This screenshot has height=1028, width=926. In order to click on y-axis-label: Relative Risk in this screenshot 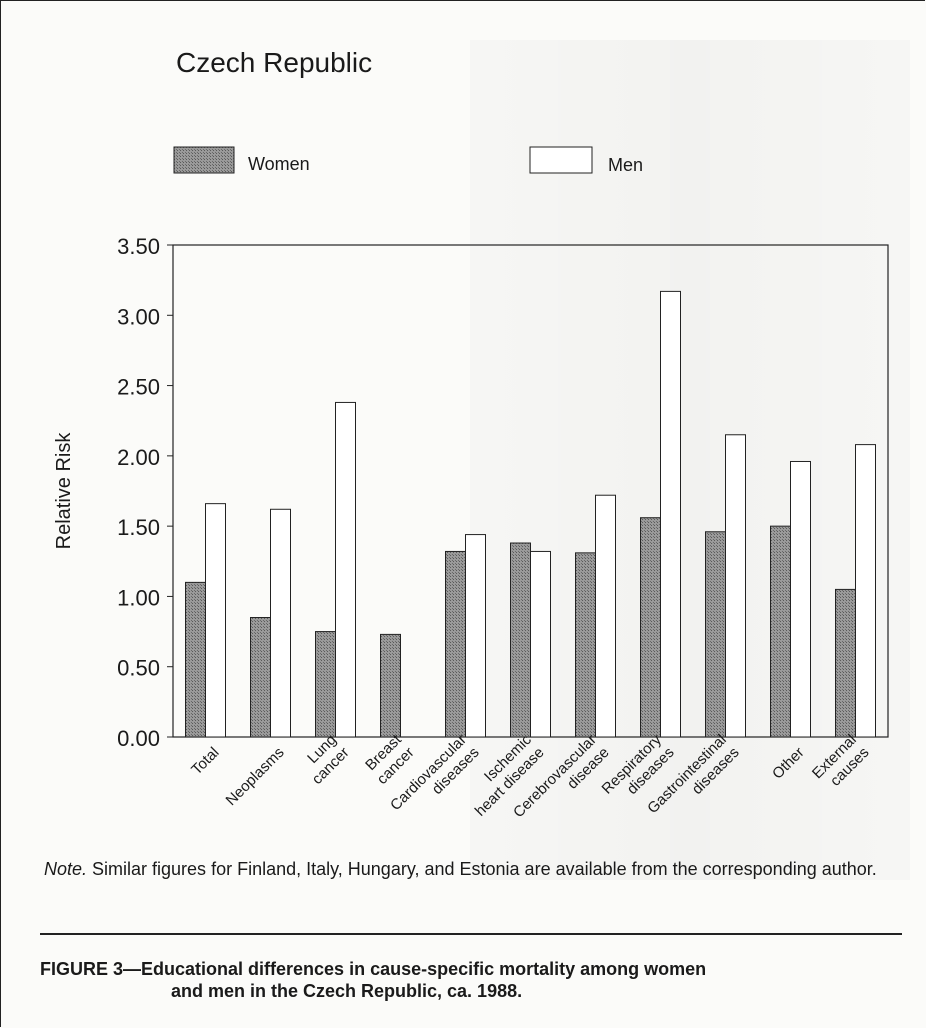, I will do `click(64, 491)`.